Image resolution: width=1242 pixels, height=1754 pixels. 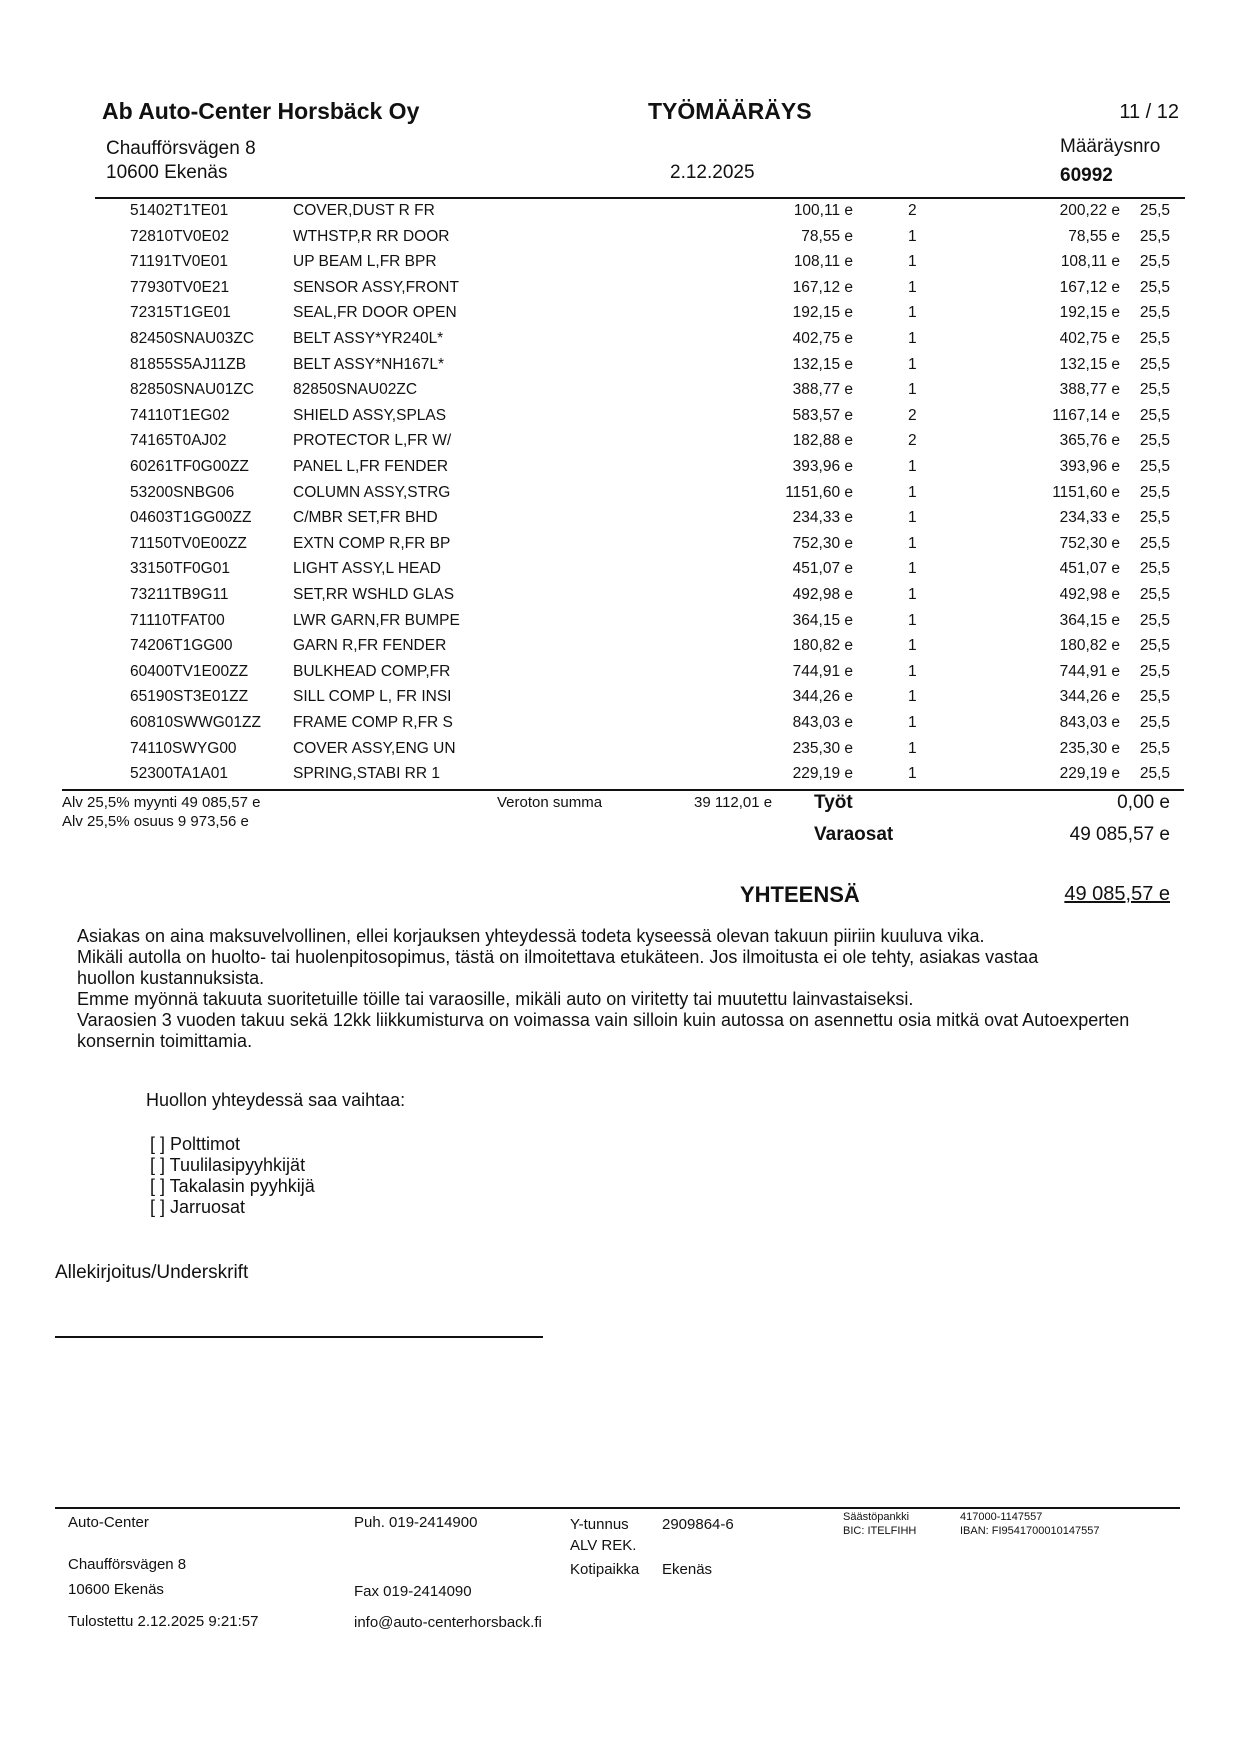 What do you see at coordinates (687, 1569) in the screenshot?
I see `footer-domicile: Ekenäs` at bounding box center [687, 1569].